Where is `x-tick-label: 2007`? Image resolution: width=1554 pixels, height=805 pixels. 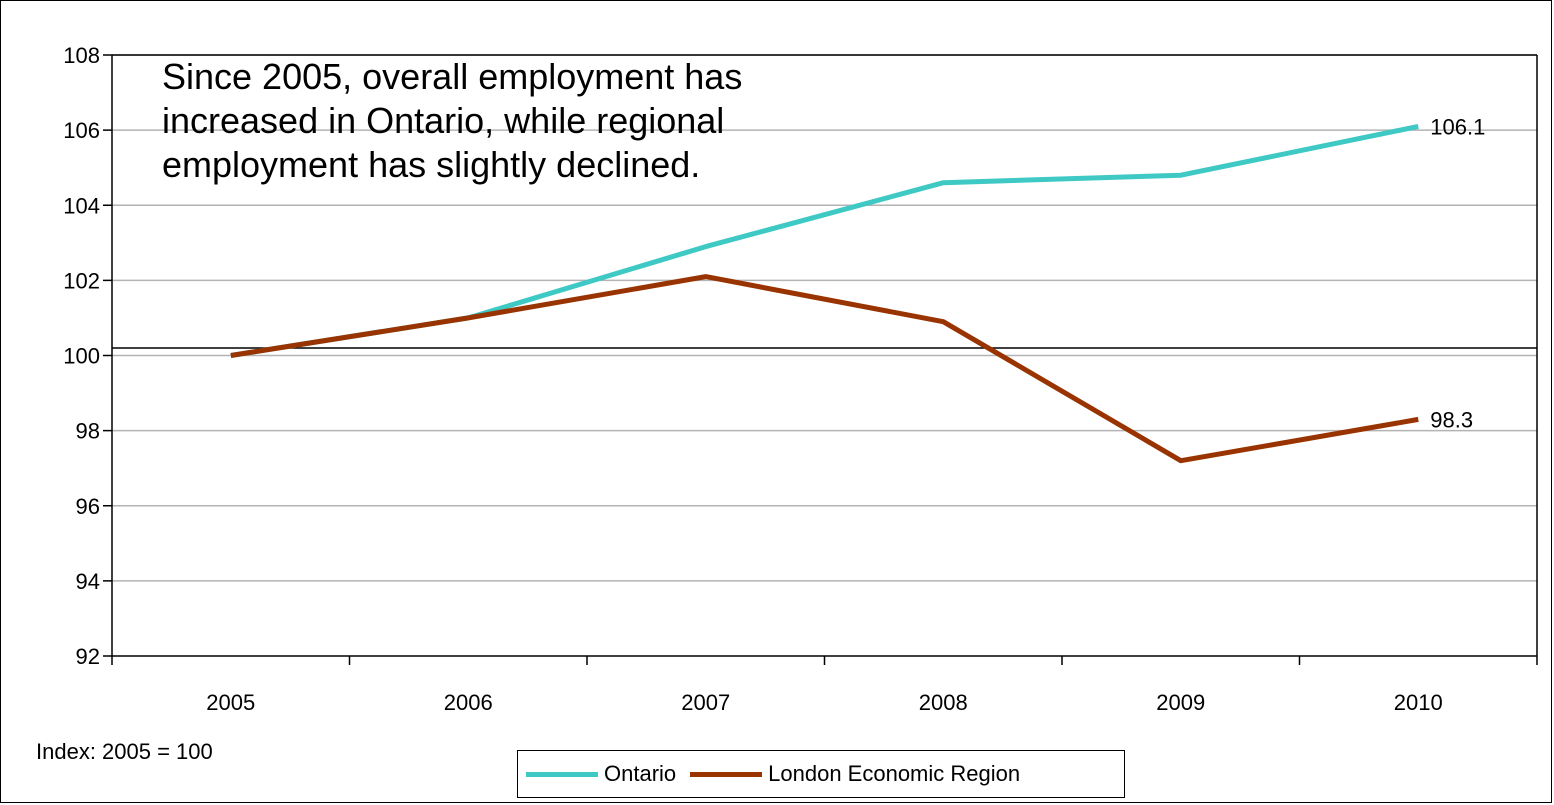 x-tick-label: 2007 is located at coordinates (705, 702).